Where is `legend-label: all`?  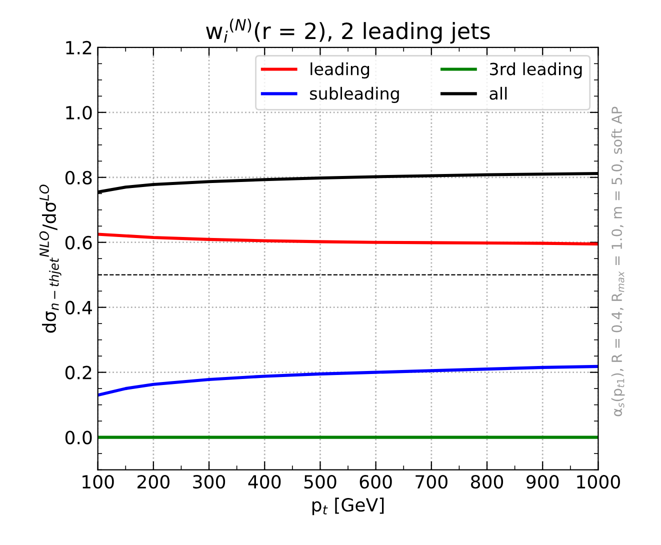
legend-label: all is located at coordinates (498, 93).